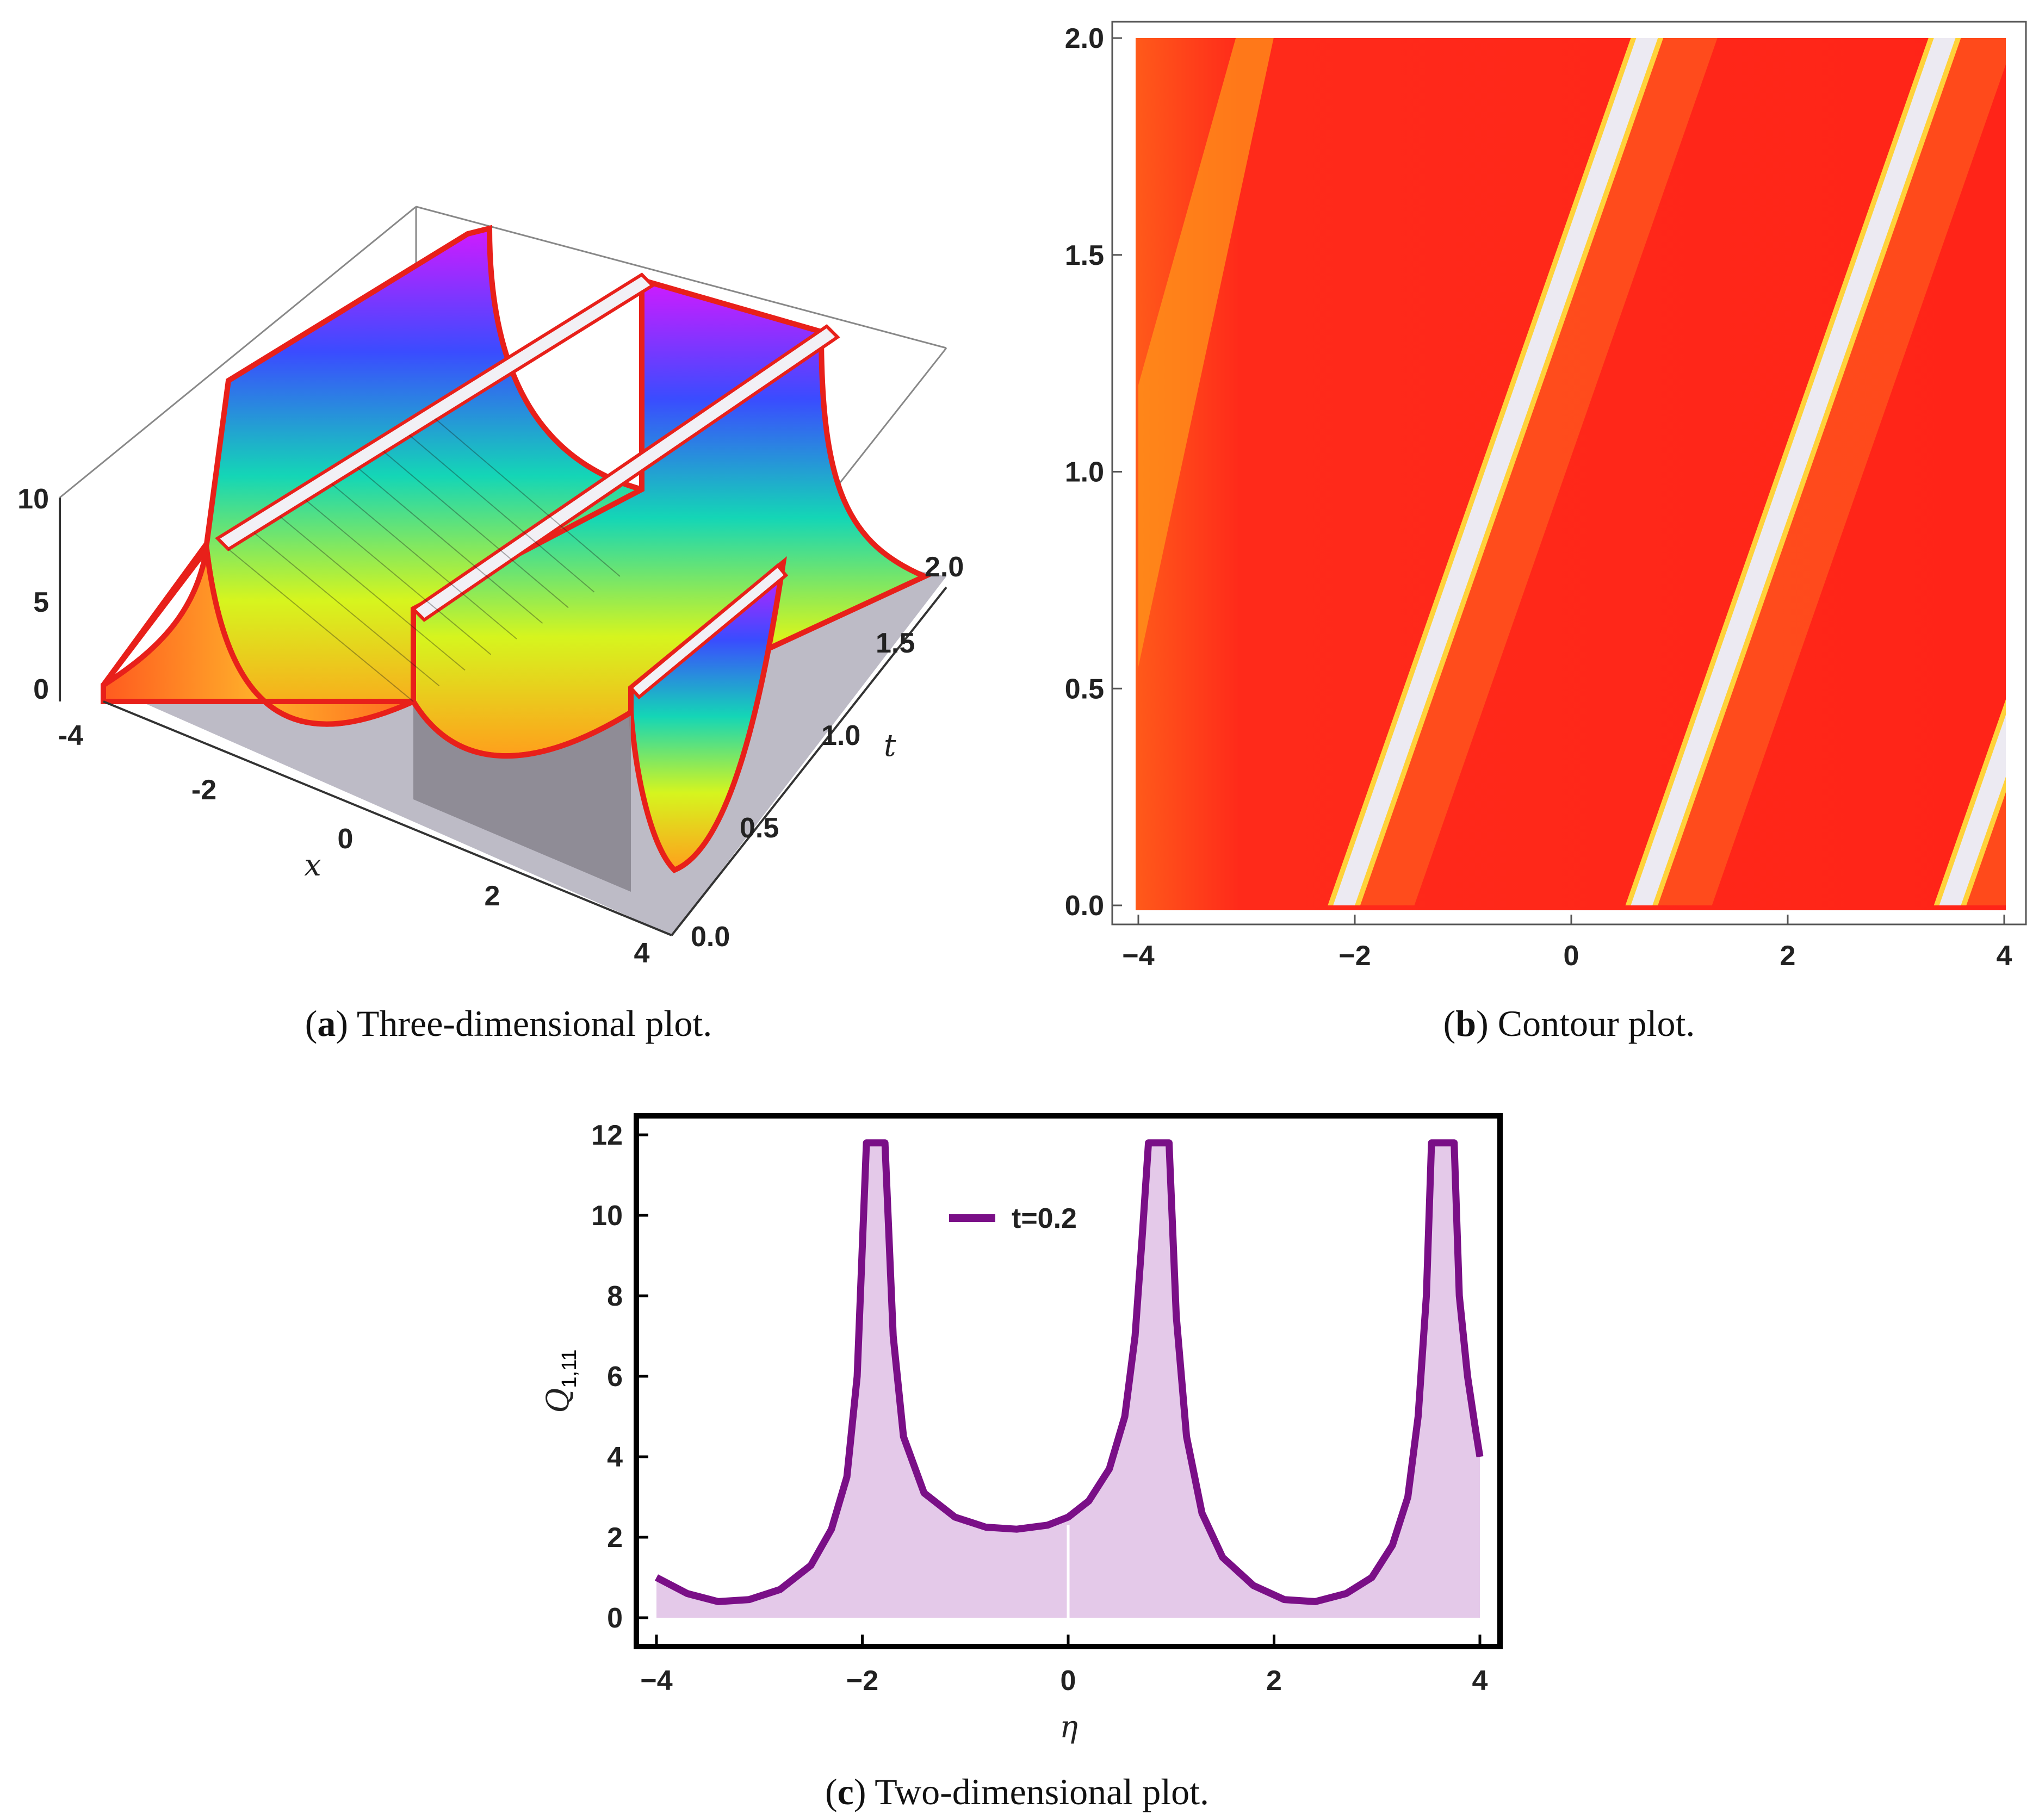  What do you see at coordinates (522, 729) in the screenshot?
I see `ridge-2-edge` at bounding box center [522, 729].